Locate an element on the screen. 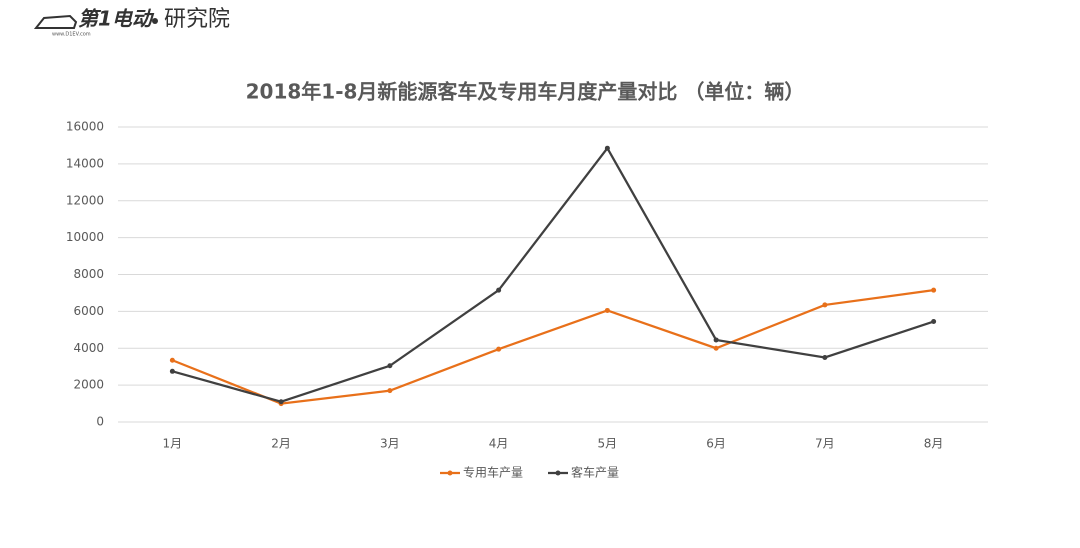 The width and height of the screenshot is (1080, 548). x-tick-label: 3月 is located at coordinates (390, 444).